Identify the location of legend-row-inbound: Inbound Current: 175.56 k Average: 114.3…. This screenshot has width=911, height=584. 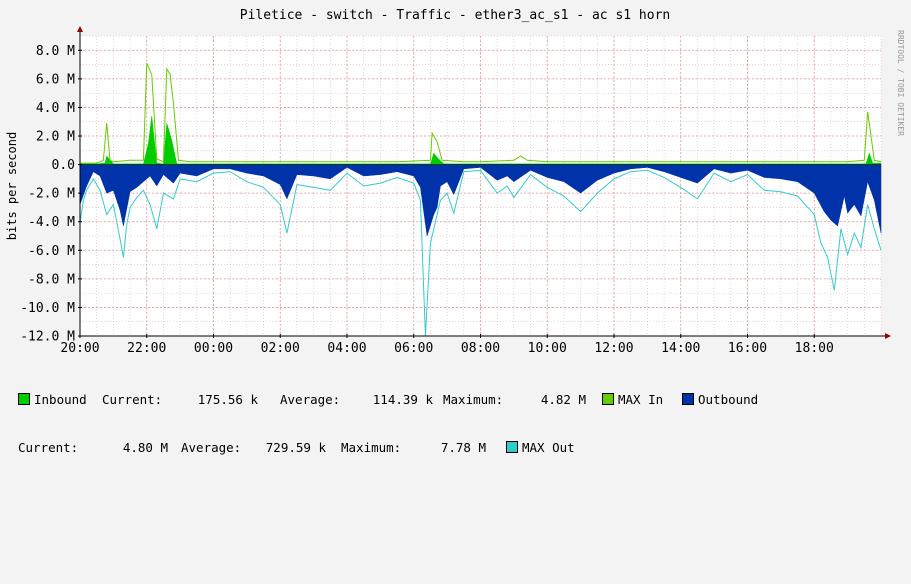
(388, 400).